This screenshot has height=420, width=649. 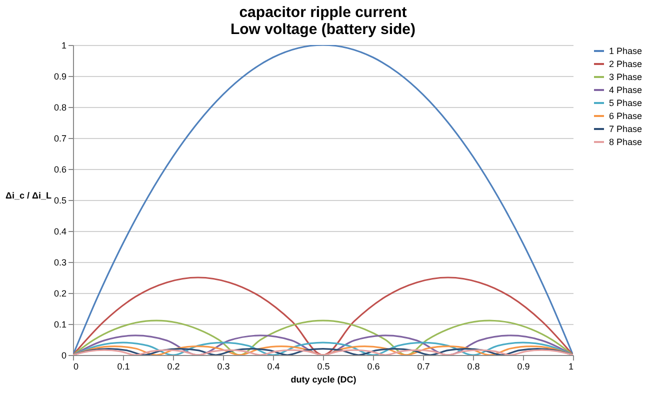 I want to click on legend-label: 1 Phase, so click(x=625, y=51).